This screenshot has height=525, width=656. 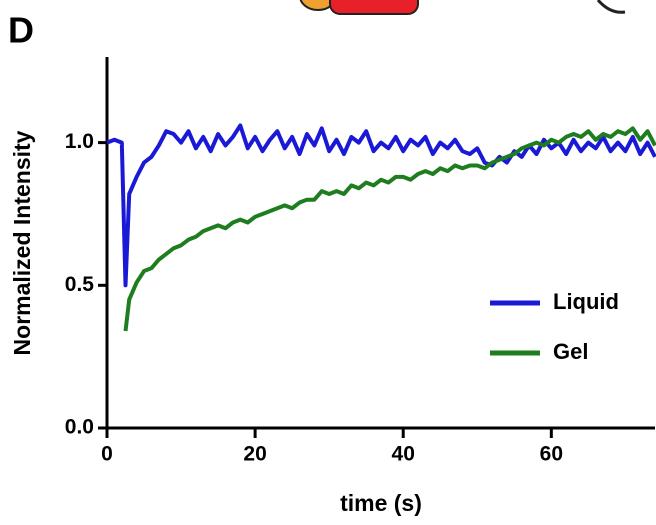 What do you see at coordinates (551, 454) in the screenshot?
I see `x-tick-label: 60` at bounding box center [551, 454].